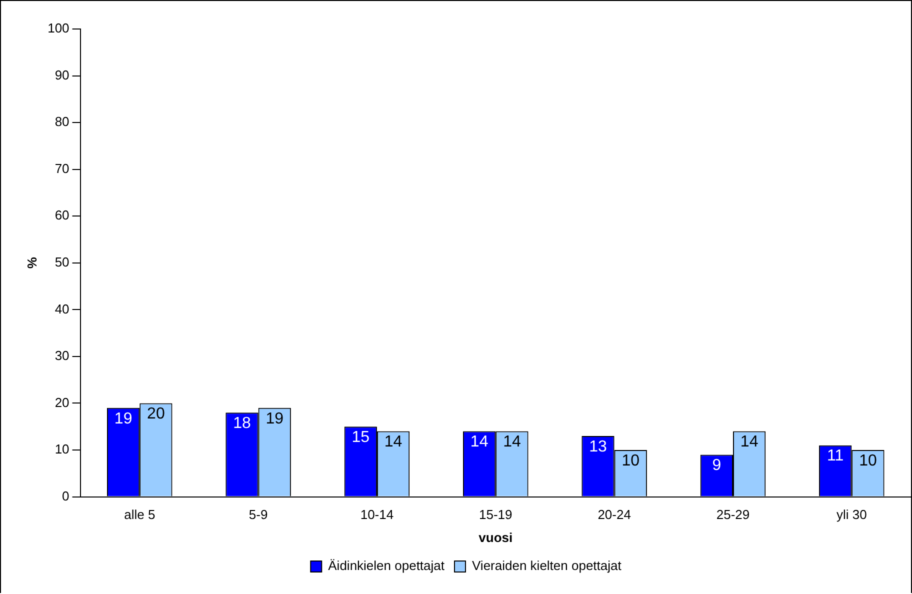  What do you see at coordinates (62, 215) in the screenshot?
I see `y-tick-label: 60` at bounding box center [62, 215].